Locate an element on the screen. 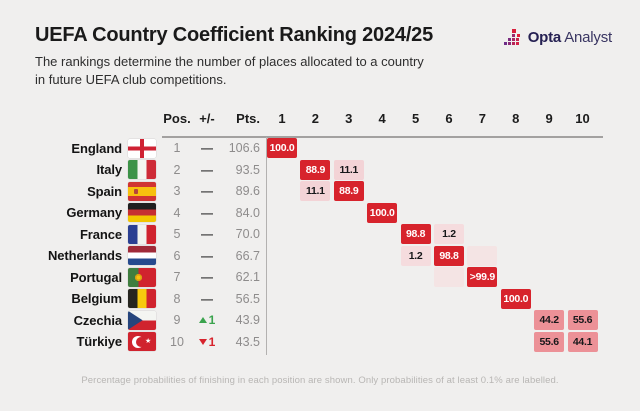 The image size is (640, 411). points-value: 93.5 is located at coordinates (247, 169).